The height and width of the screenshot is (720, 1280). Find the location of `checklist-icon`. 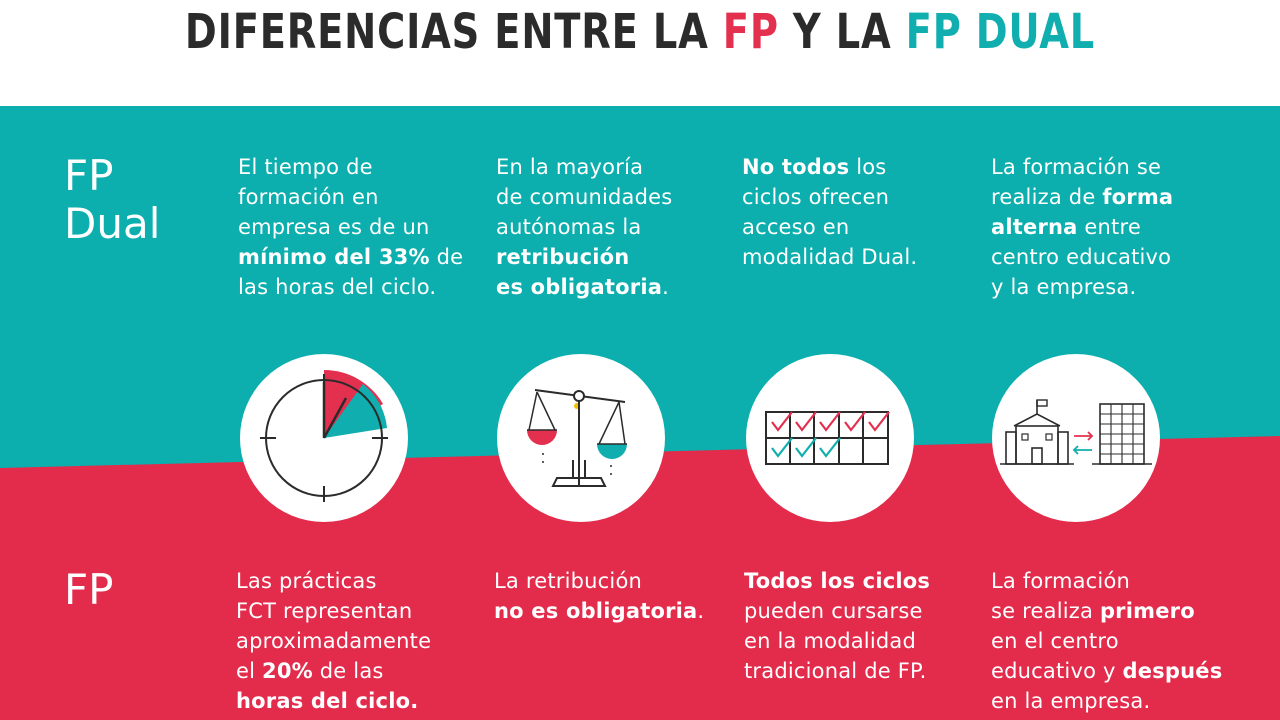

checklist-icon is located at coordinates (827, 438).